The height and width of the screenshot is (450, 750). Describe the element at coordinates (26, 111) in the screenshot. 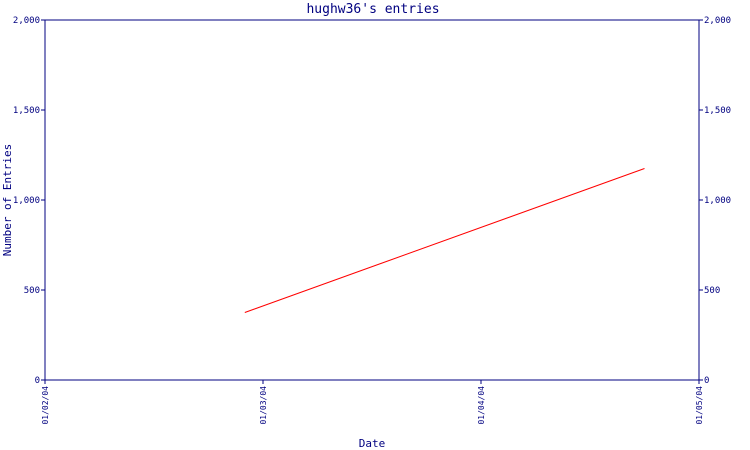

I see `y-tick-label-left: 1,500` at that location.